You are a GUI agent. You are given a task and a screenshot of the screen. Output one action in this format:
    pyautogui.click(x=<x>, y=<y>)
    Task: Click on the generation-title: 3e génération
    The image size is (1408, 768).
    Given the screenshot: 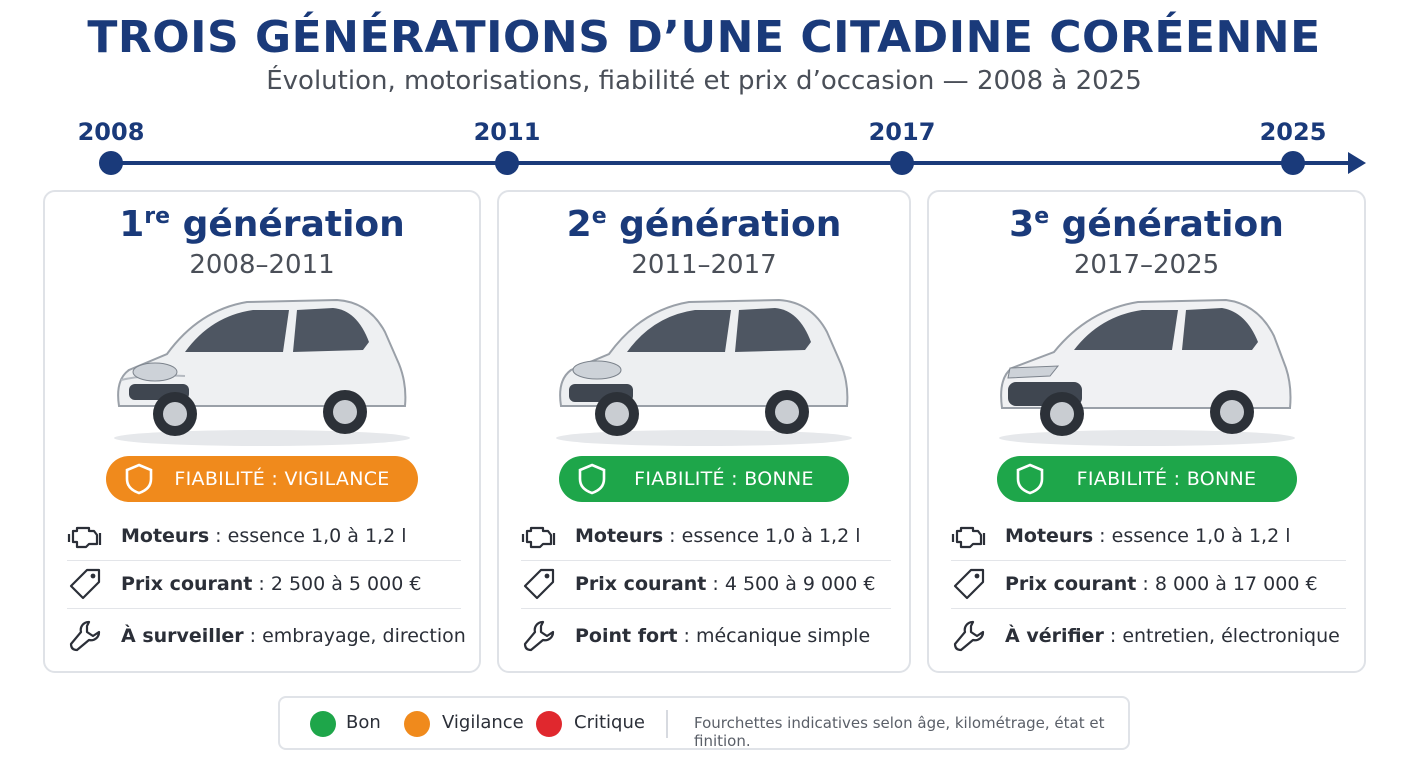 What is the action you would take?
    pyautogui.click(x=1146, y=224)
    